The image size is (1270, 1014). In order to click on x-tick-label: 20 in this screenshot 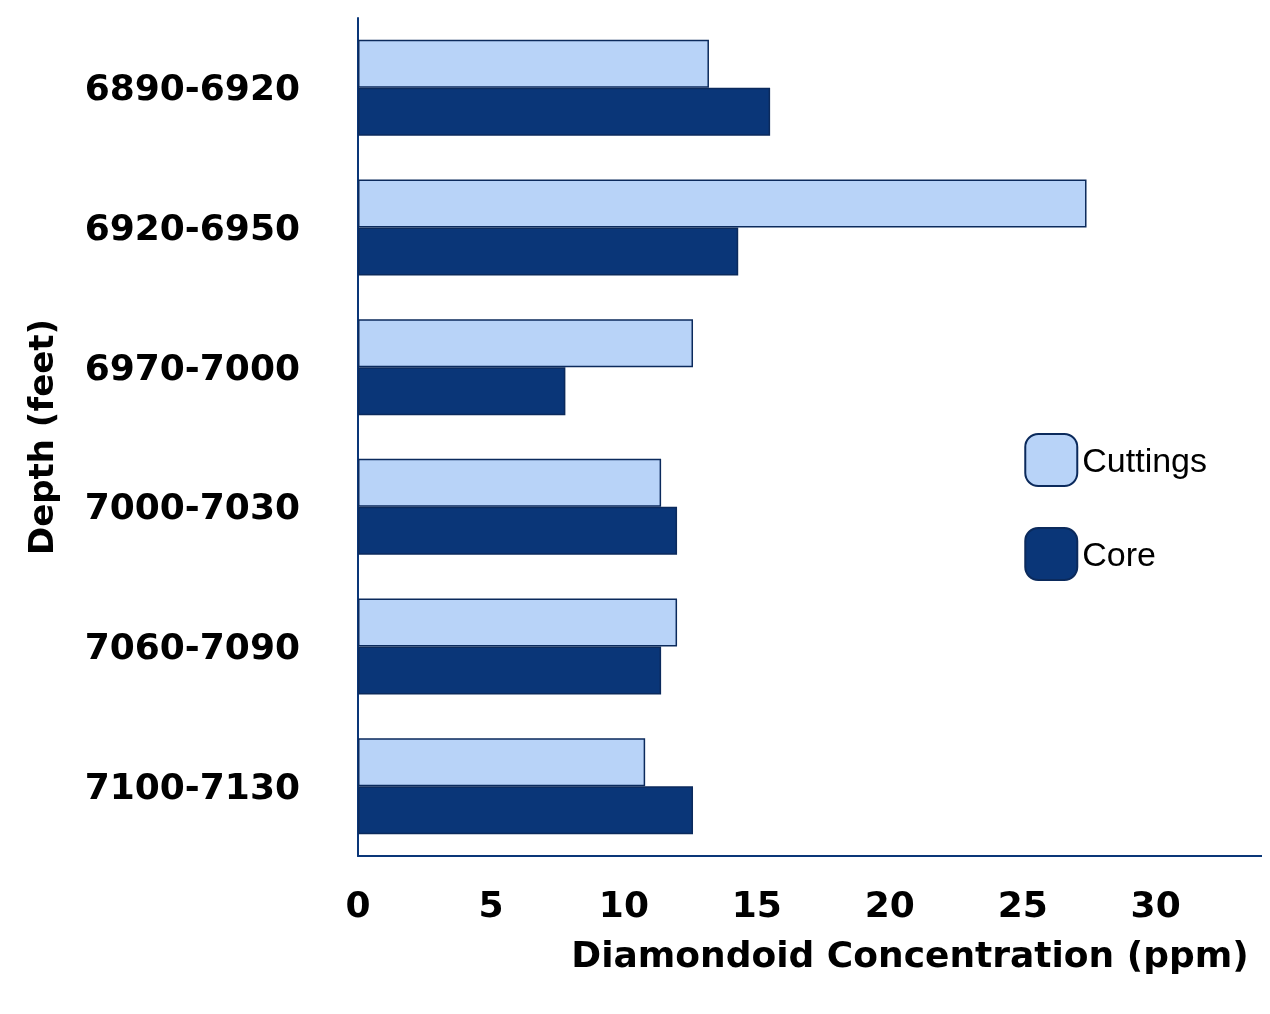, I will do `click(889, 904)`.